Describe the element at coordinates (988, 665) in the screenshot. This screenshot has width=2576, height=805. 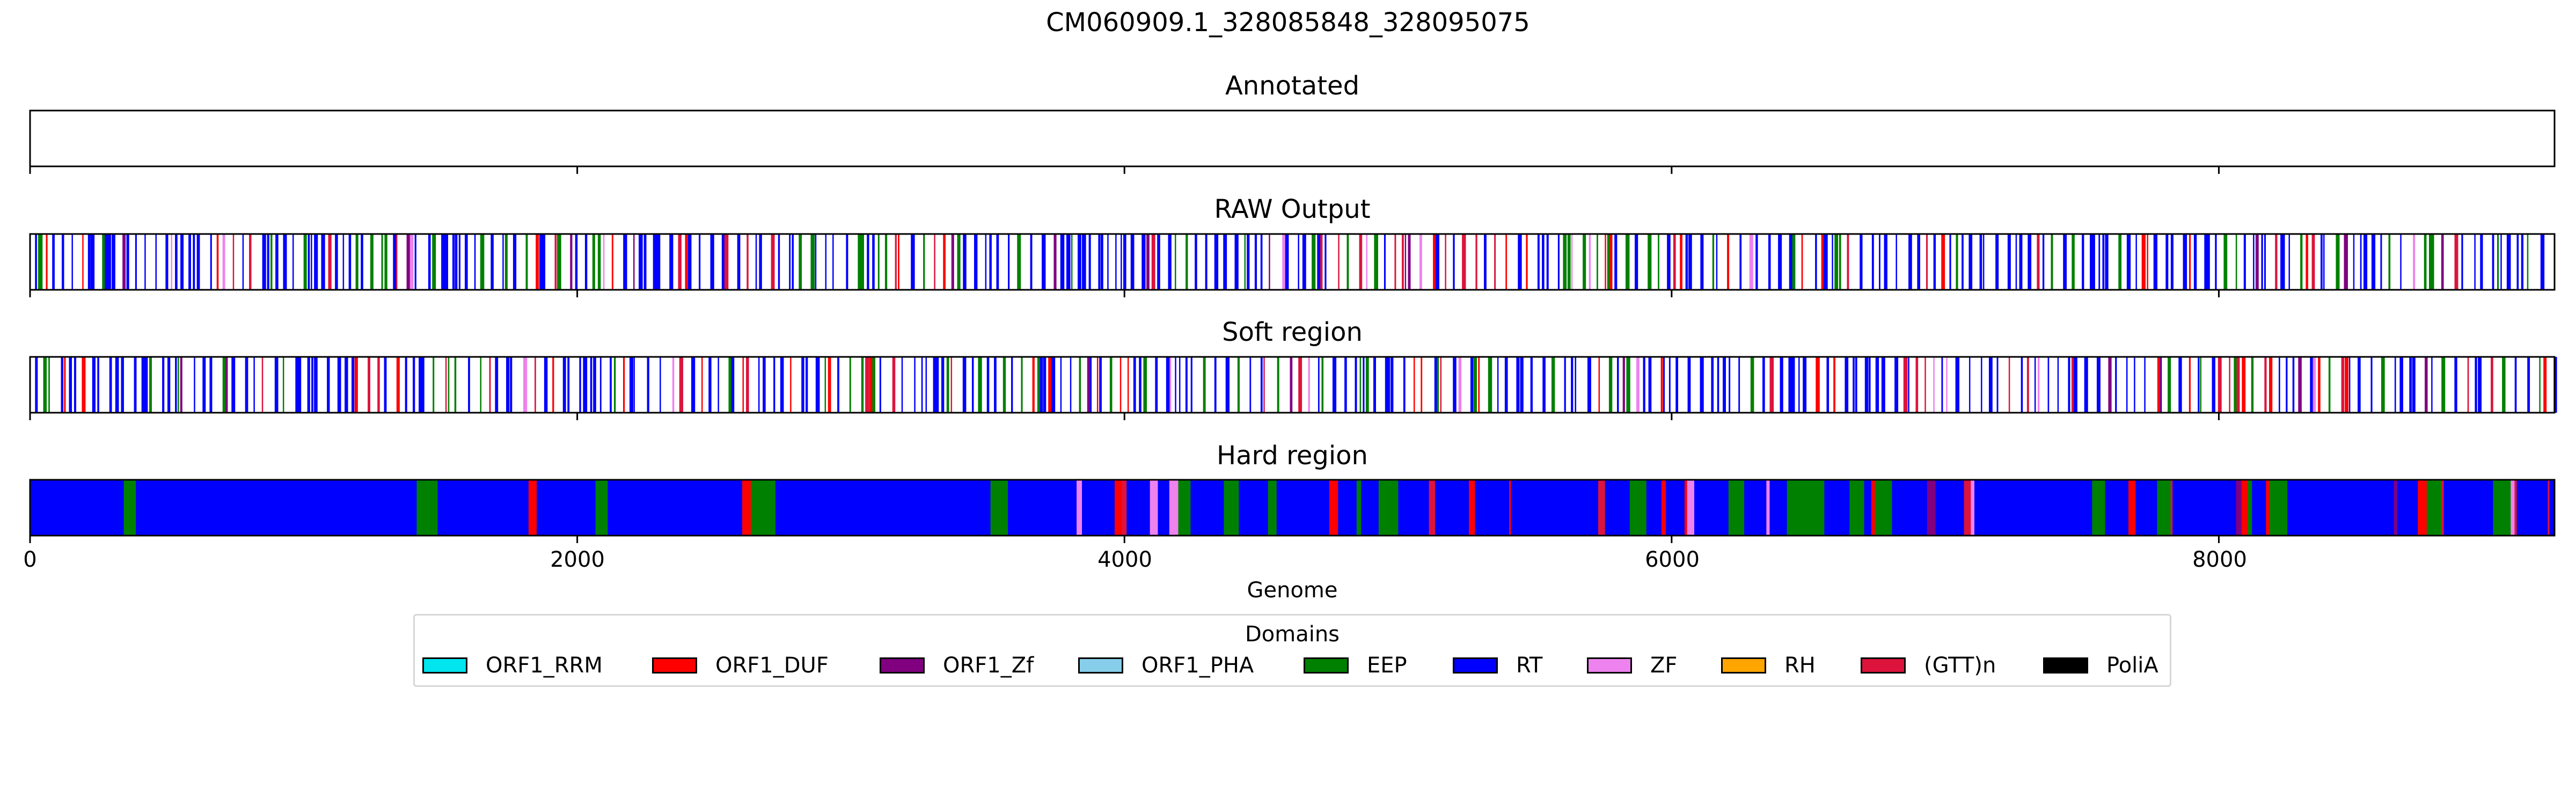
I see `legend-label-orf1-zf: ORF1_Zf` at that location.